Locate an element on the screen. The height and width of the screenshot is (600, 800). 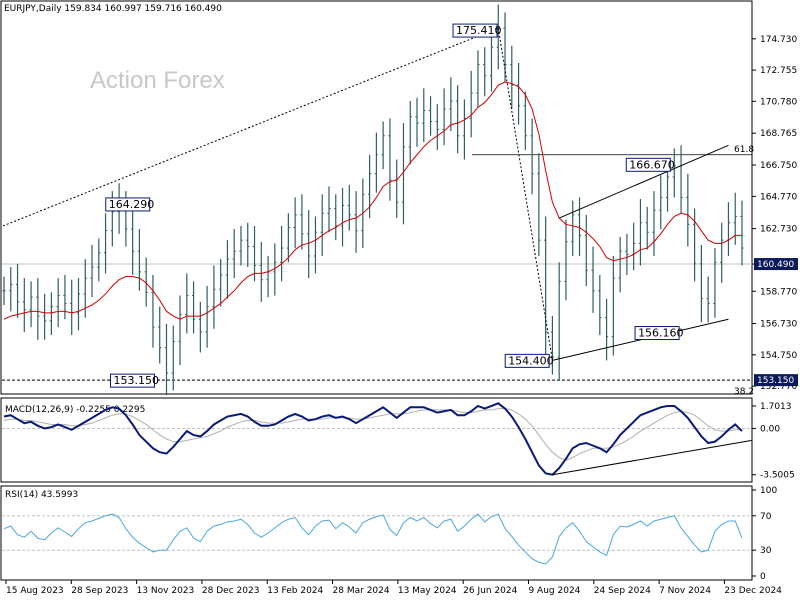
support-price-badge is located at coordinates (776, 380).